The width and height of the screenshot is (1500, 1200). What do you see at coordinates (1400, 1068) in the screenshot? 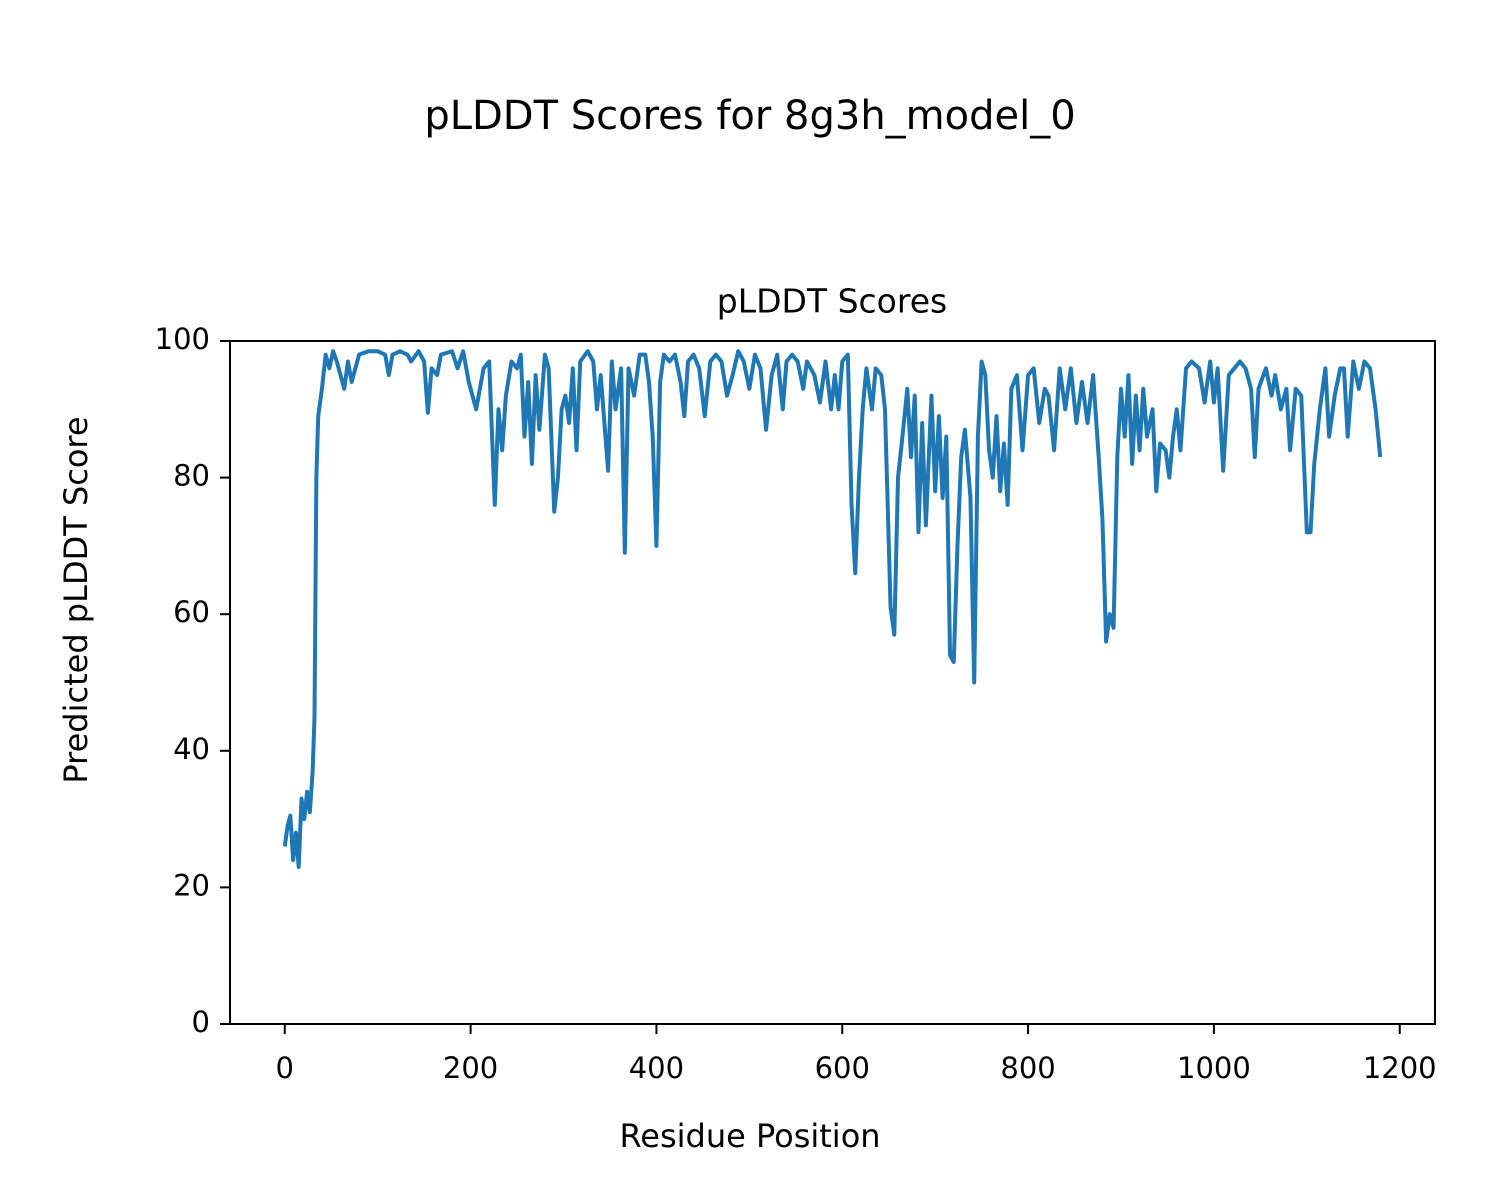
I see `x-tick-label: 1200` at bounding box center [1400, 1068].